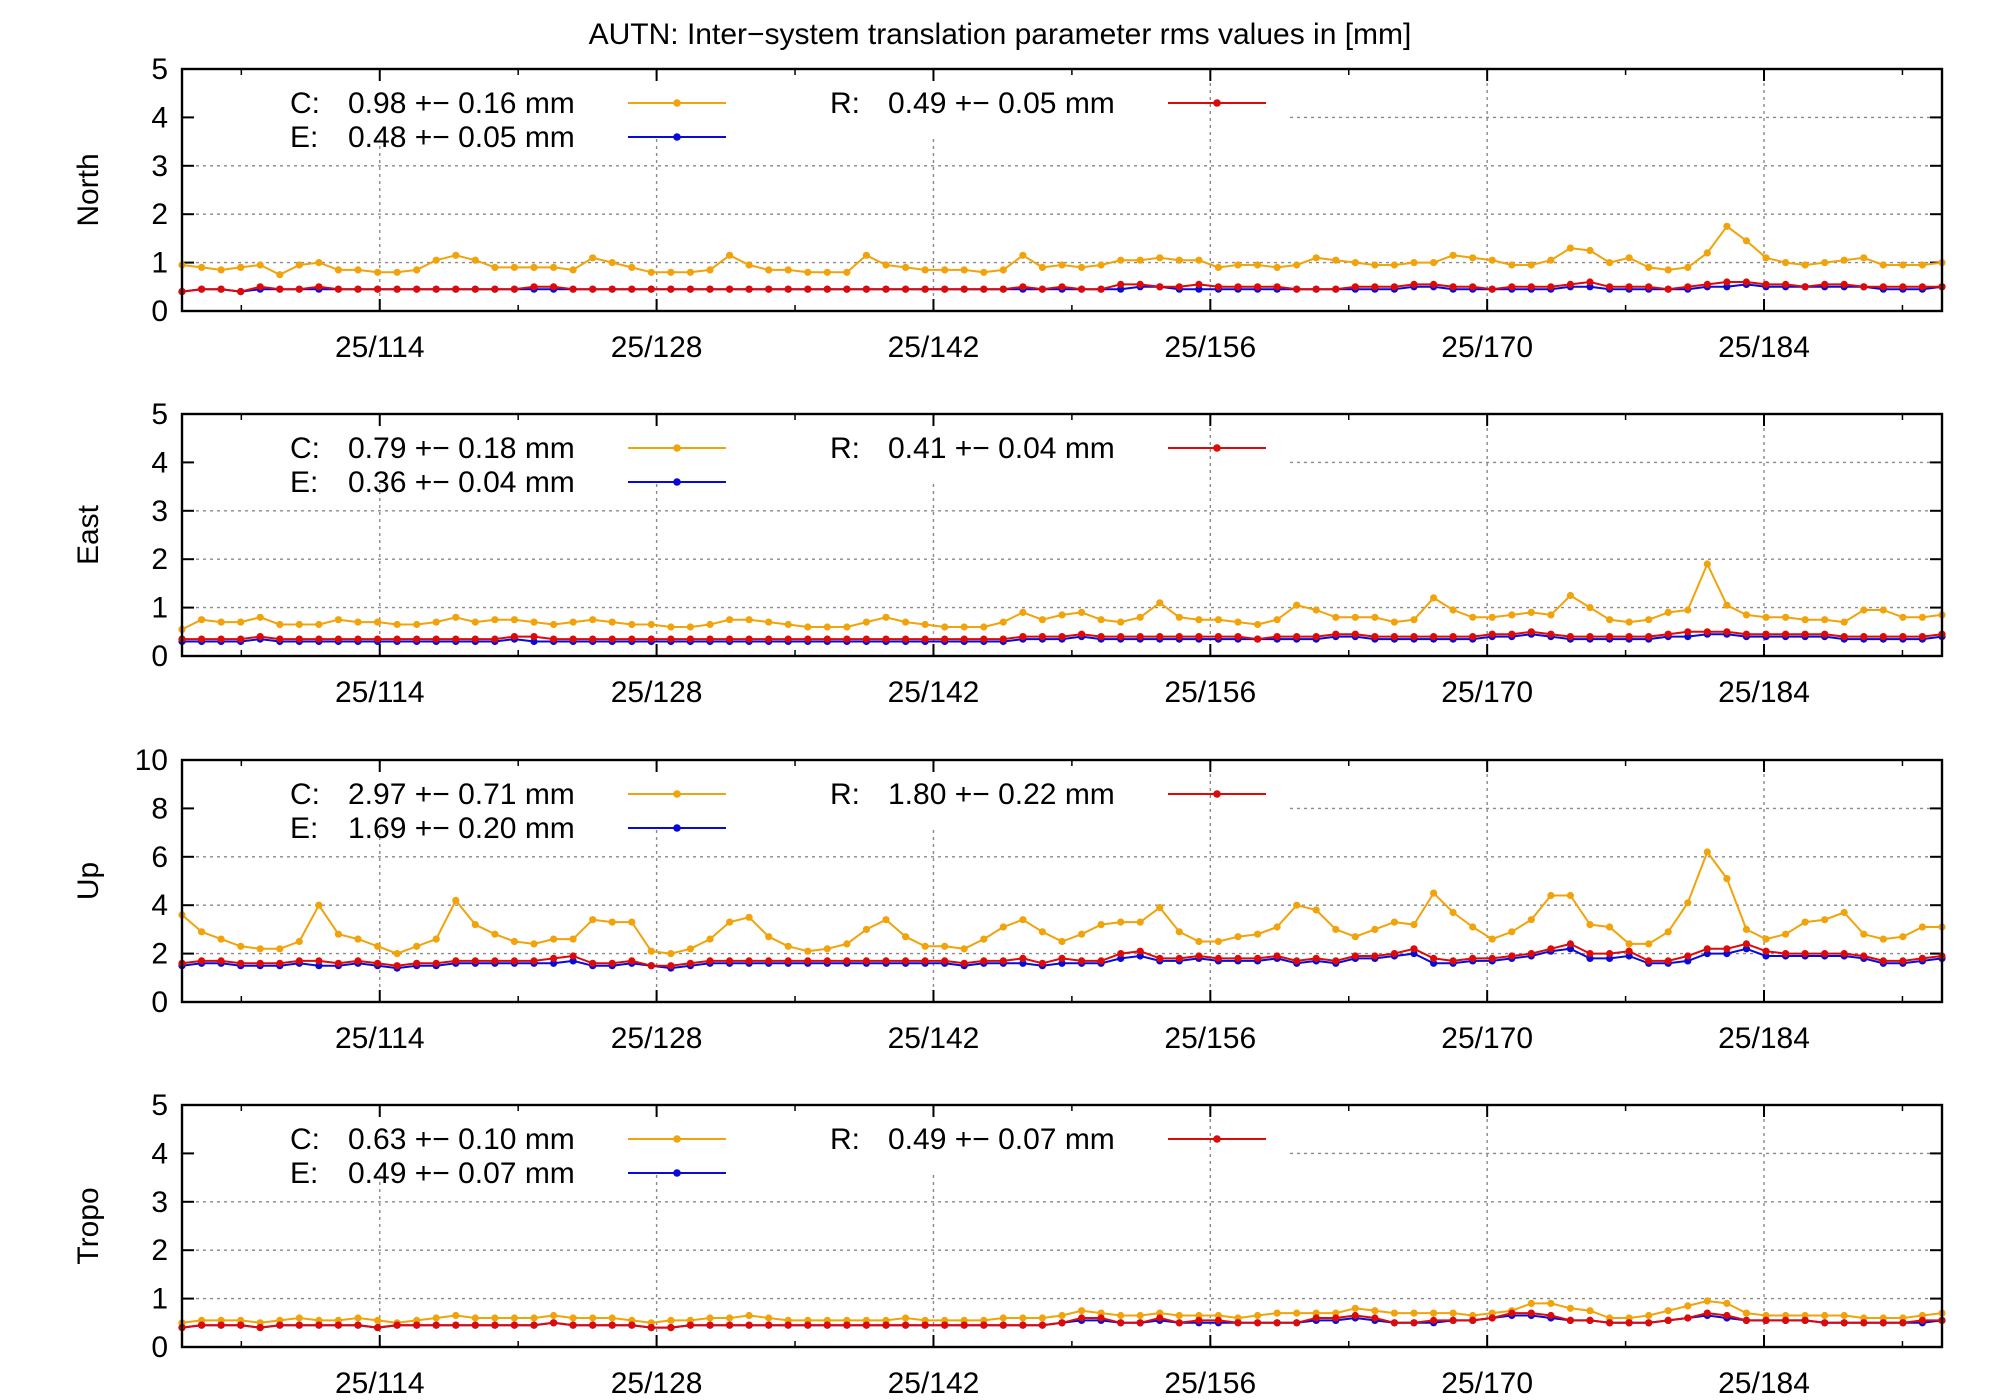  I want to click on legend-stat-r: 1.80 +− 0.22 mm, so click(1001, 794).